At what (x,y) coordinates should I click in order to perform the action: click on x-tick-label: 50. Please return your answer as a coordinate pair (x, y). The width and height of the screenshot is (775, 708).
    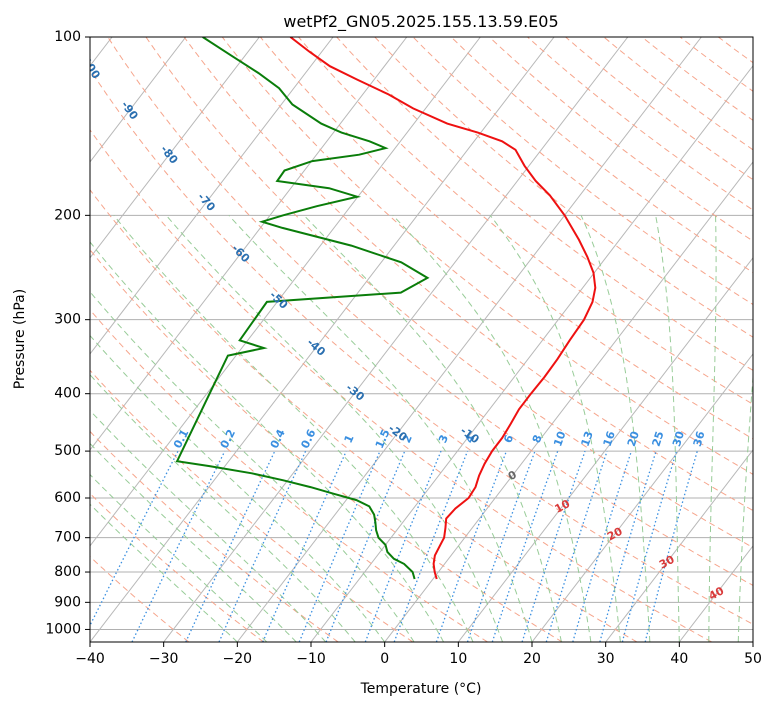
    Looking at the image, I should click on (753, 659).